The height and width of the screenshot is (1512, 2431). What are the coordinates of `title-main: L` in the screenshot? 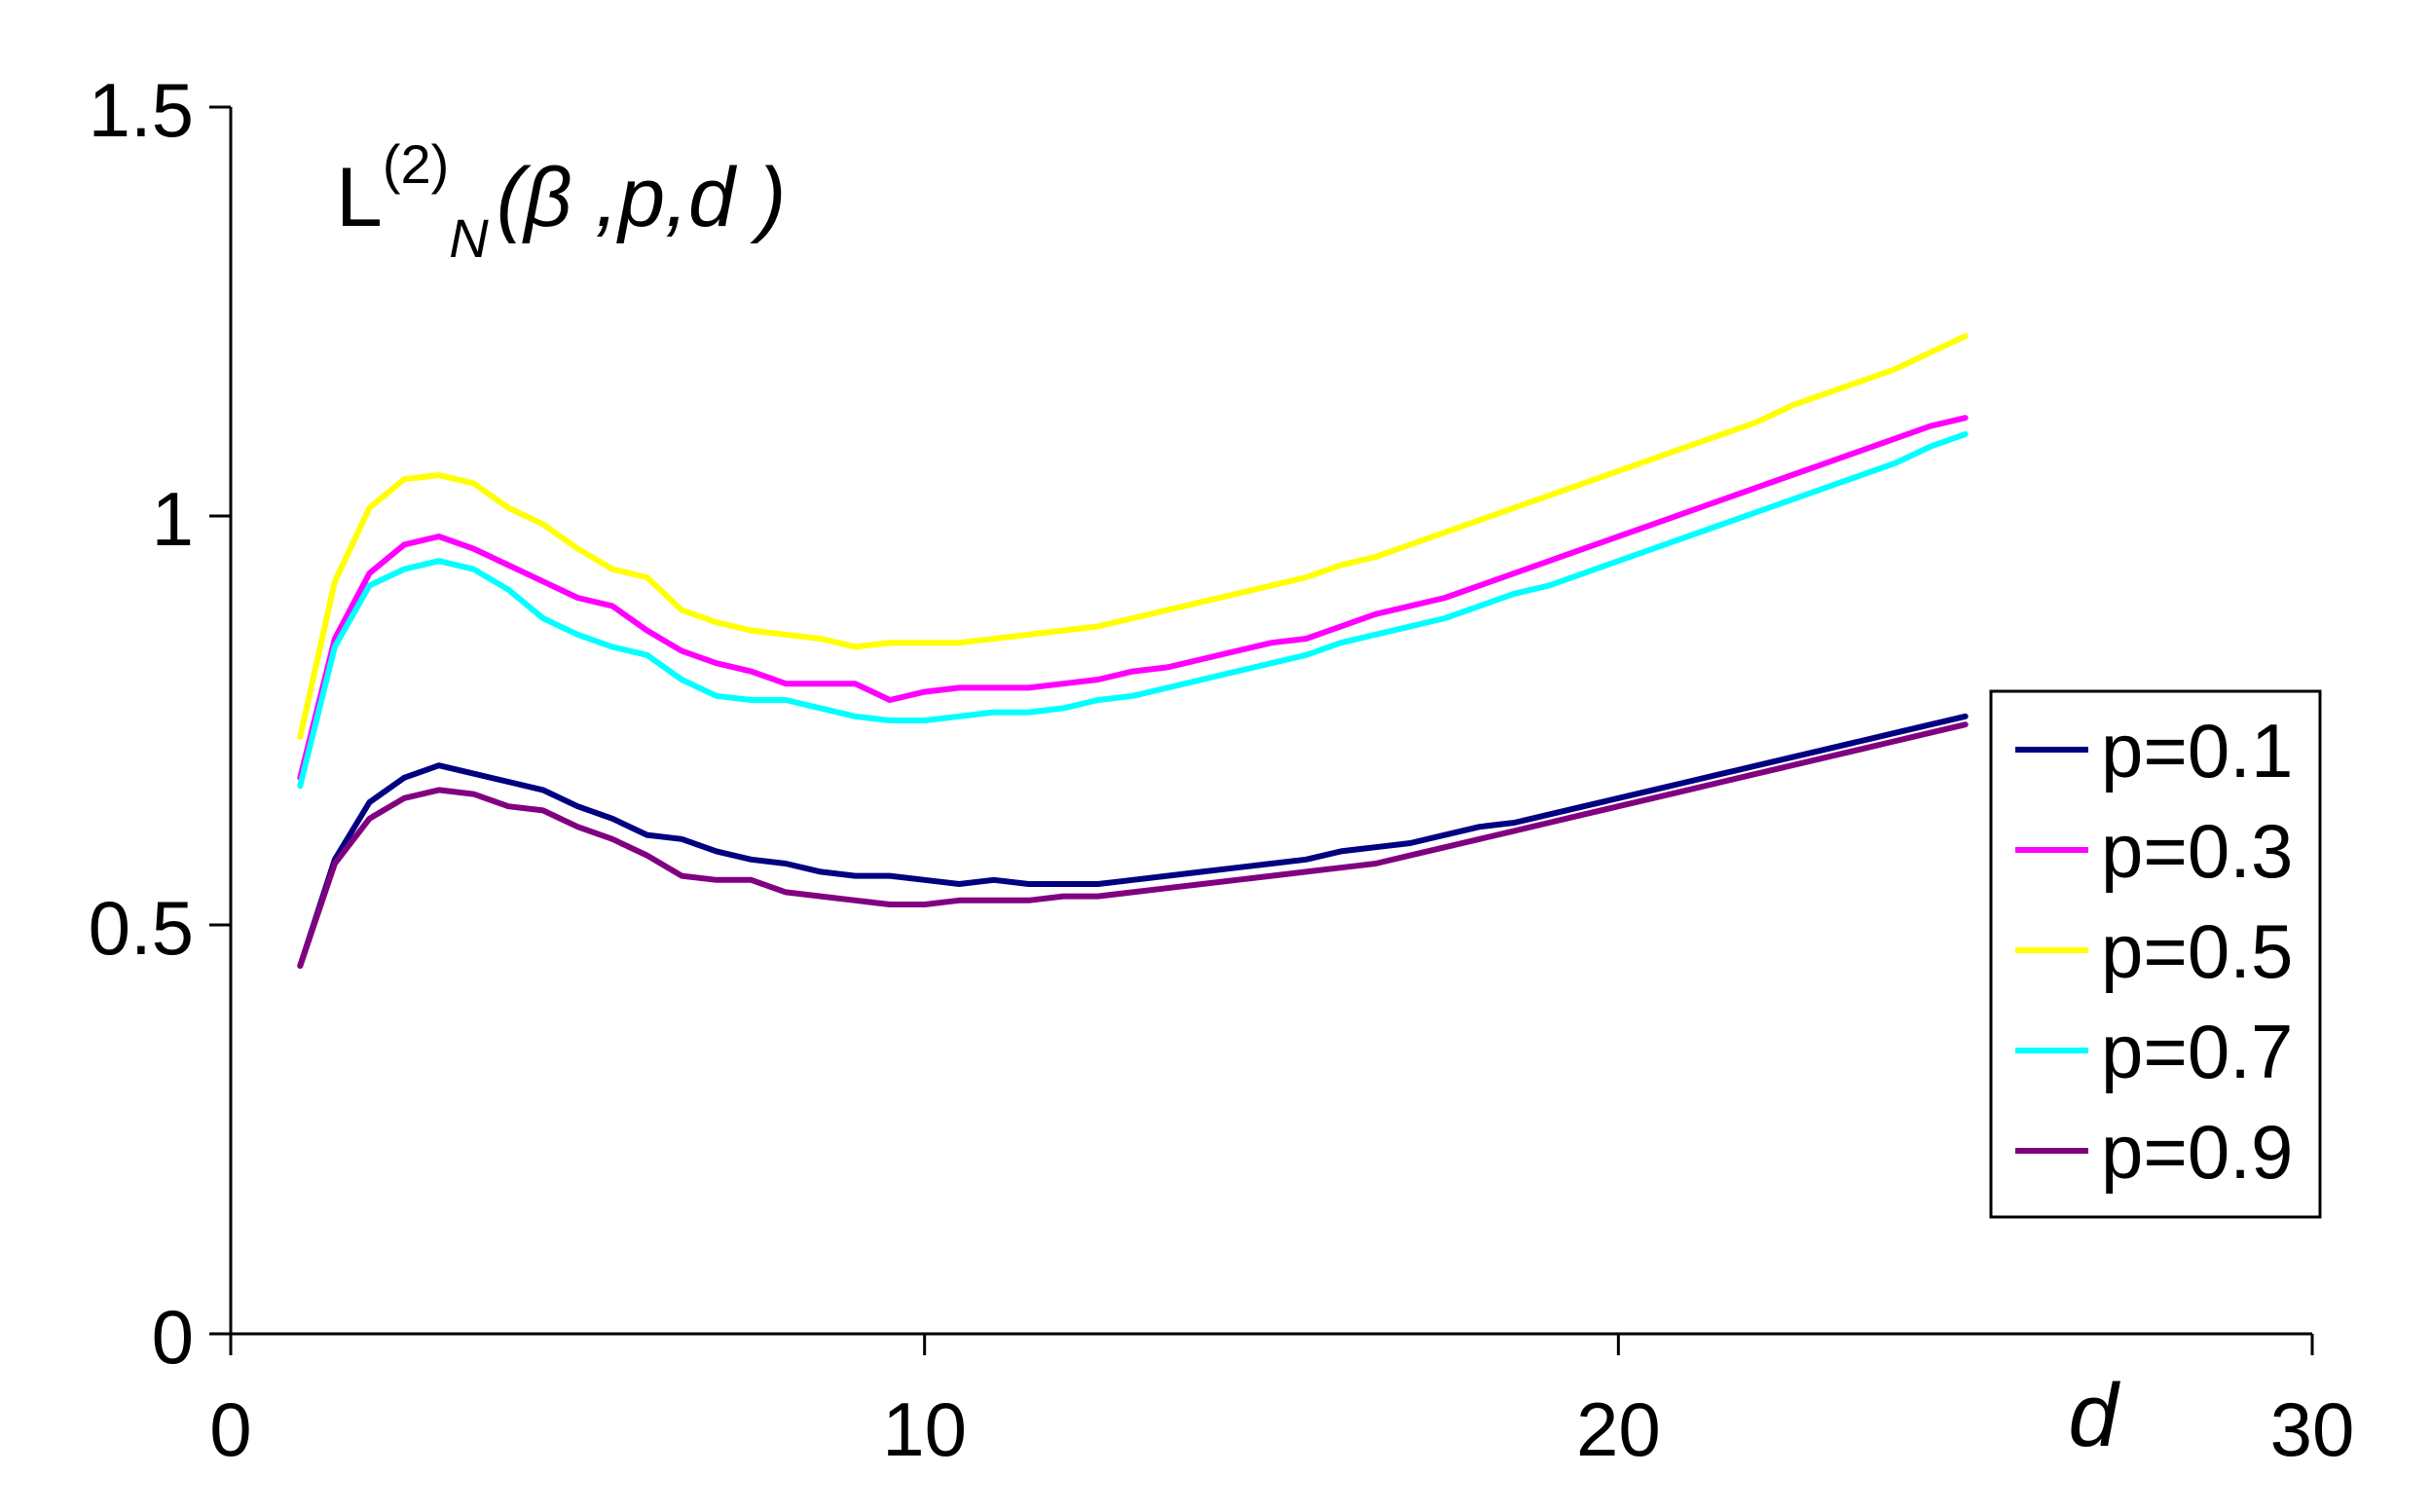 It's located at (359, 197).